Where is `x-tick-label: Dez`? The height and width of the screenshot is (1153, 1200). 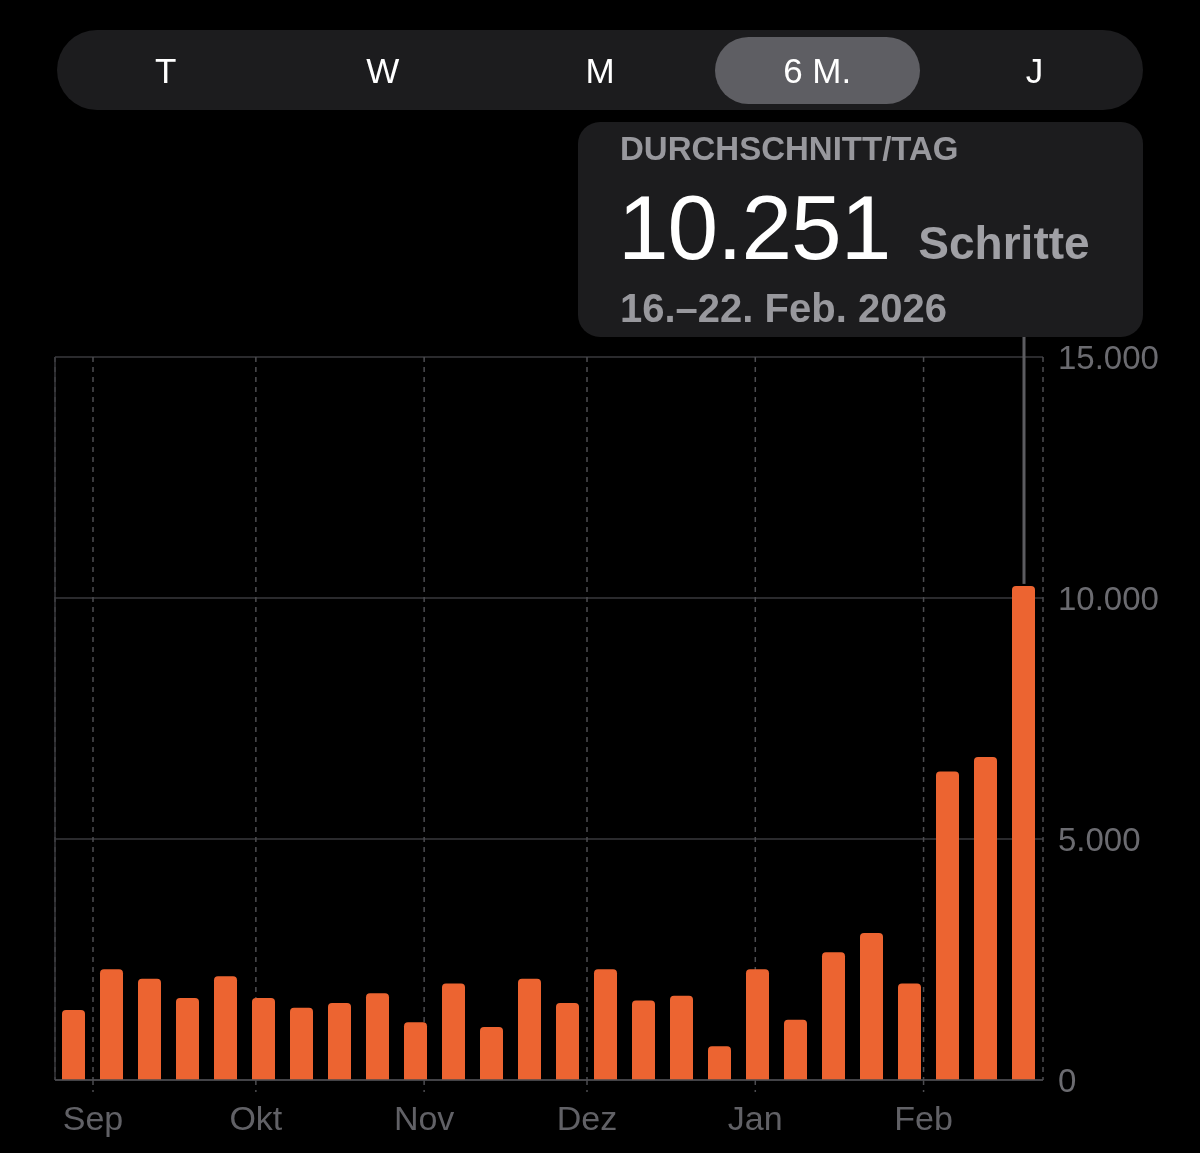
x-tick-label: Dez is located at coordinates (587, 1118).